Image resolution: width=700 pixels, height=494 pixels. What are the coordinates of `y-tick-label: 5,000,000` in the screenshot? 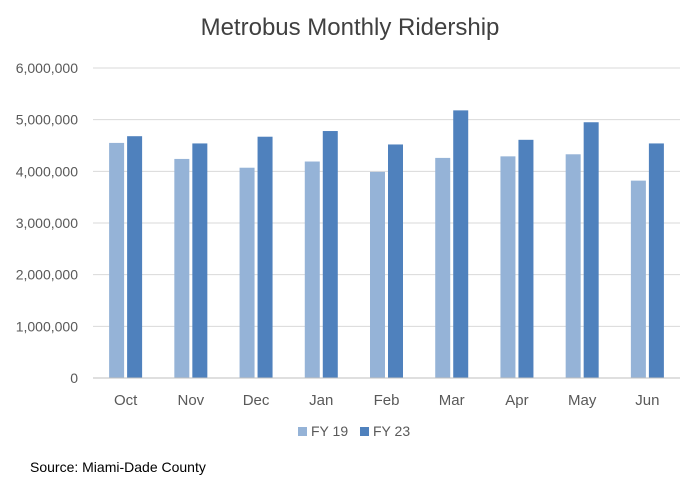 It's located at (47, 120).